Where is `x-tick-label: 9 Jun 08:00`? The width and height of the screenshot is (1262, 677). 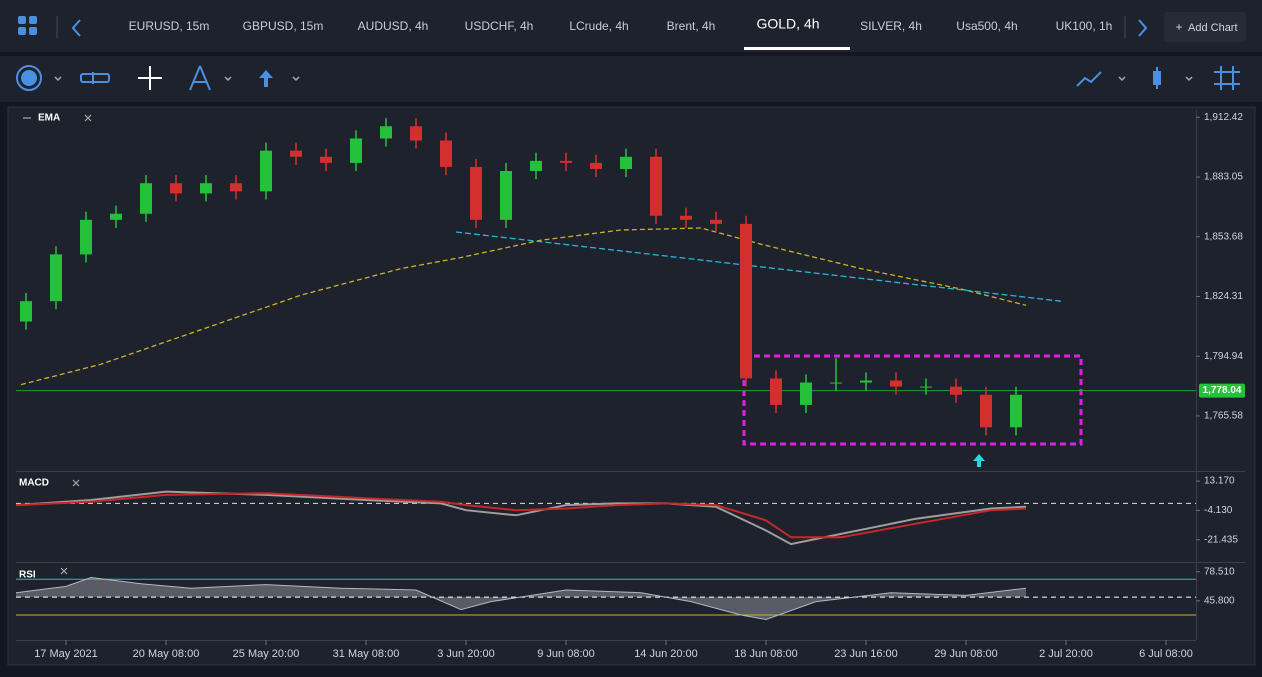
x-tick-label: 9 Jun 08:00 is located at coordinates (566, 654).